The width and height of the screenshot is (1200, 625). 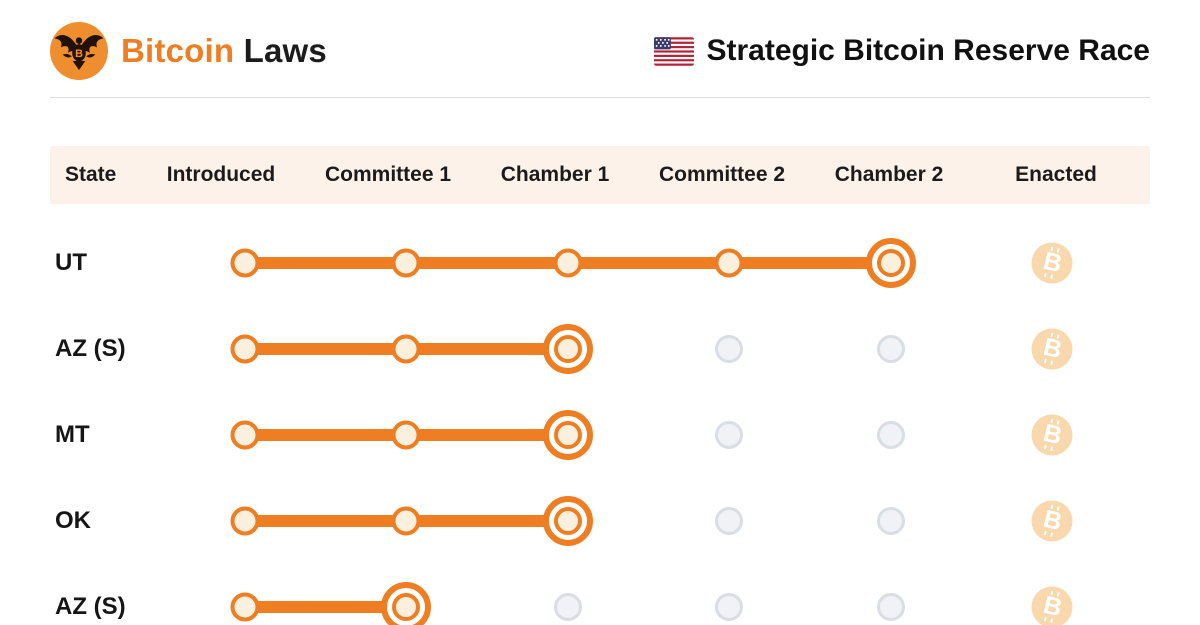 What do you see at coordinates (600, 97) in the screenshot?
I see `header-divider` at bounding box center [600, 97].